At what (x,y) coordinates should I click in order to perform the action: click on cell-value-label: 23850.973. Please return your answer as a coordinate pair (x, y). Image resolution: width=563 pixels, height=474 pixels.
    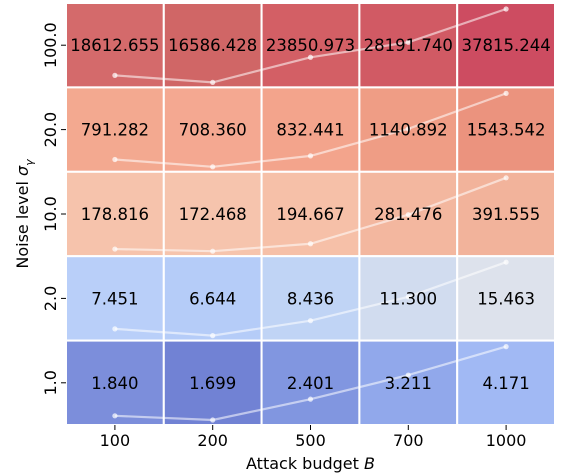
    Looking at the image, I should click on (310, 45).